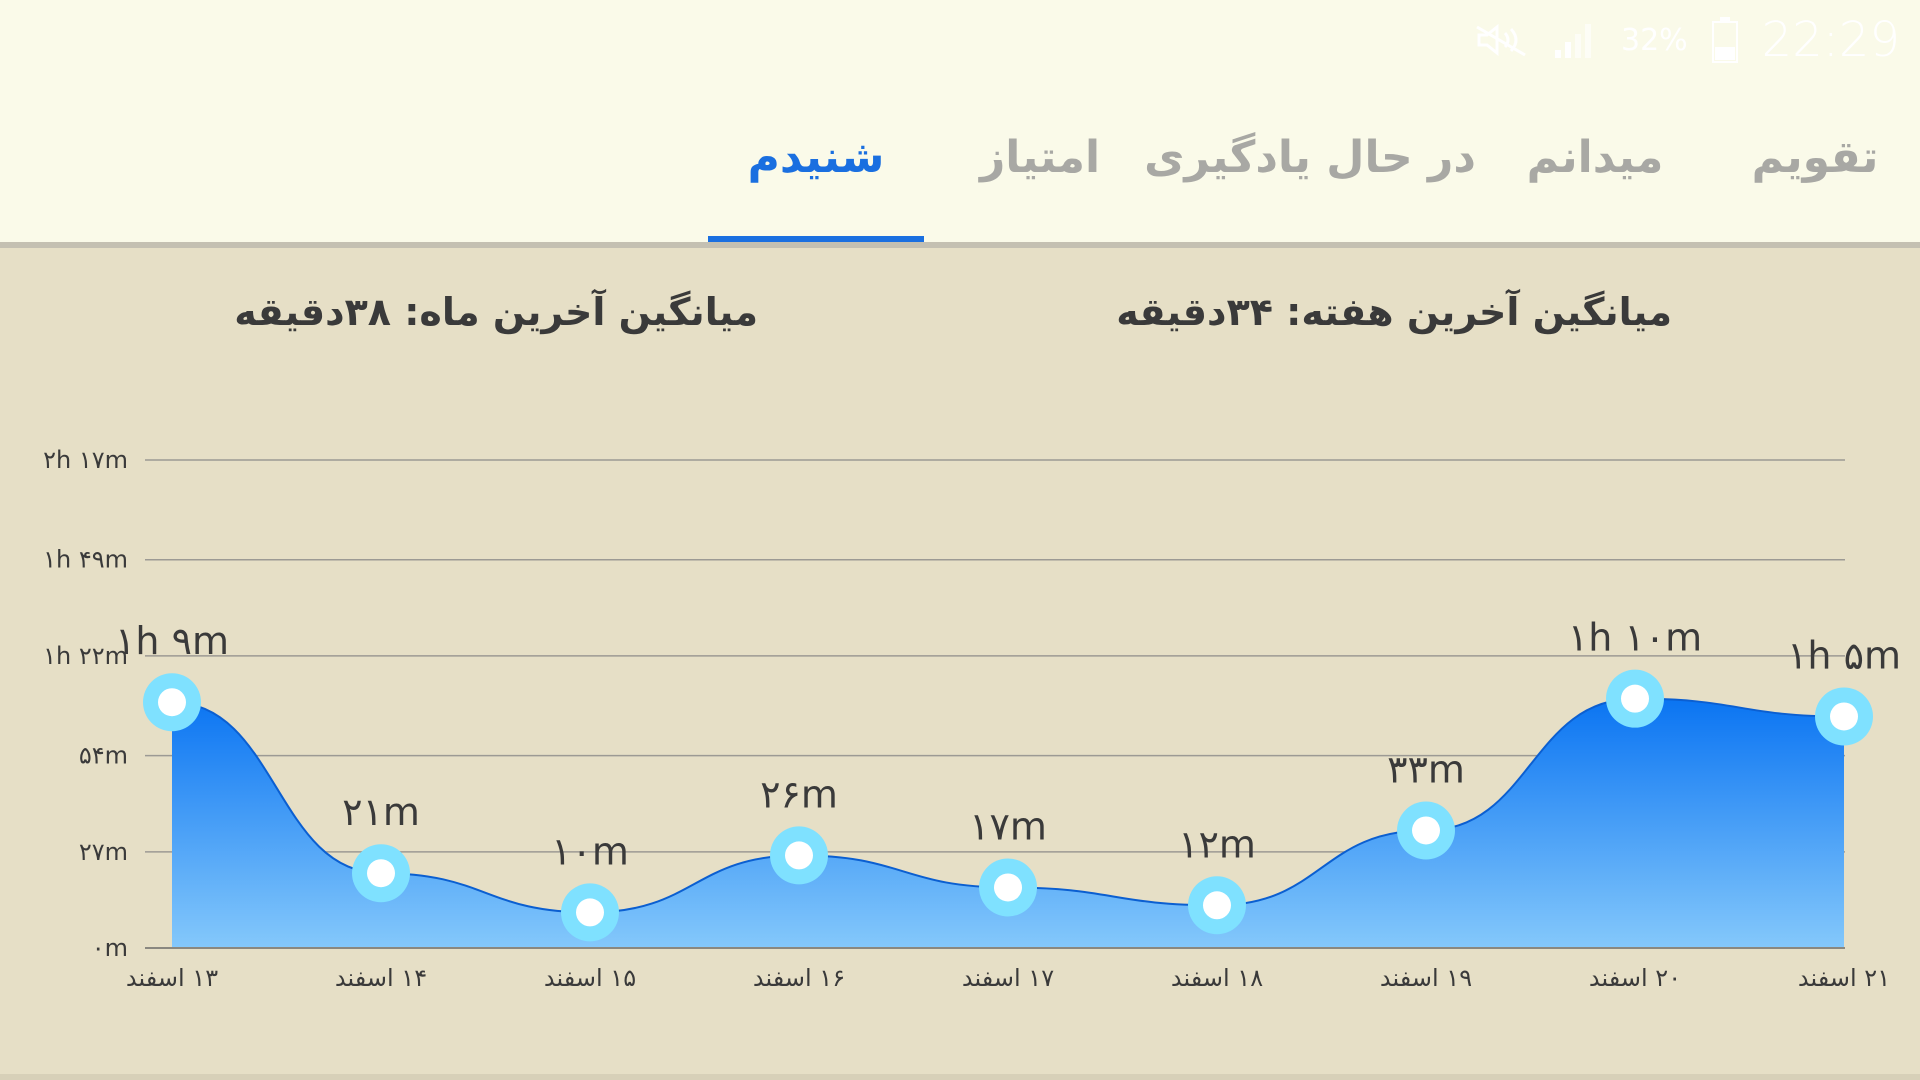 This screenshot has width=1920, height=1080. Describe the element at coordinates (799, 978) in the screenshot. I see `x-tick-label: ۱۶ اسفند` at that location.